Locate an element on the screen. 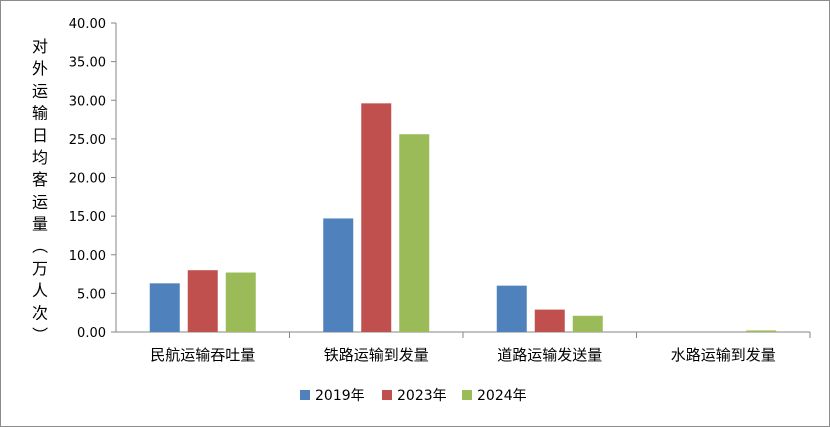 This screenshot has height=427, width=830. category-labels: 民航运输吞吐量 铁路运输到发量 道路运输发送量 水路运输到发量 is located at coordinates (463, 355).